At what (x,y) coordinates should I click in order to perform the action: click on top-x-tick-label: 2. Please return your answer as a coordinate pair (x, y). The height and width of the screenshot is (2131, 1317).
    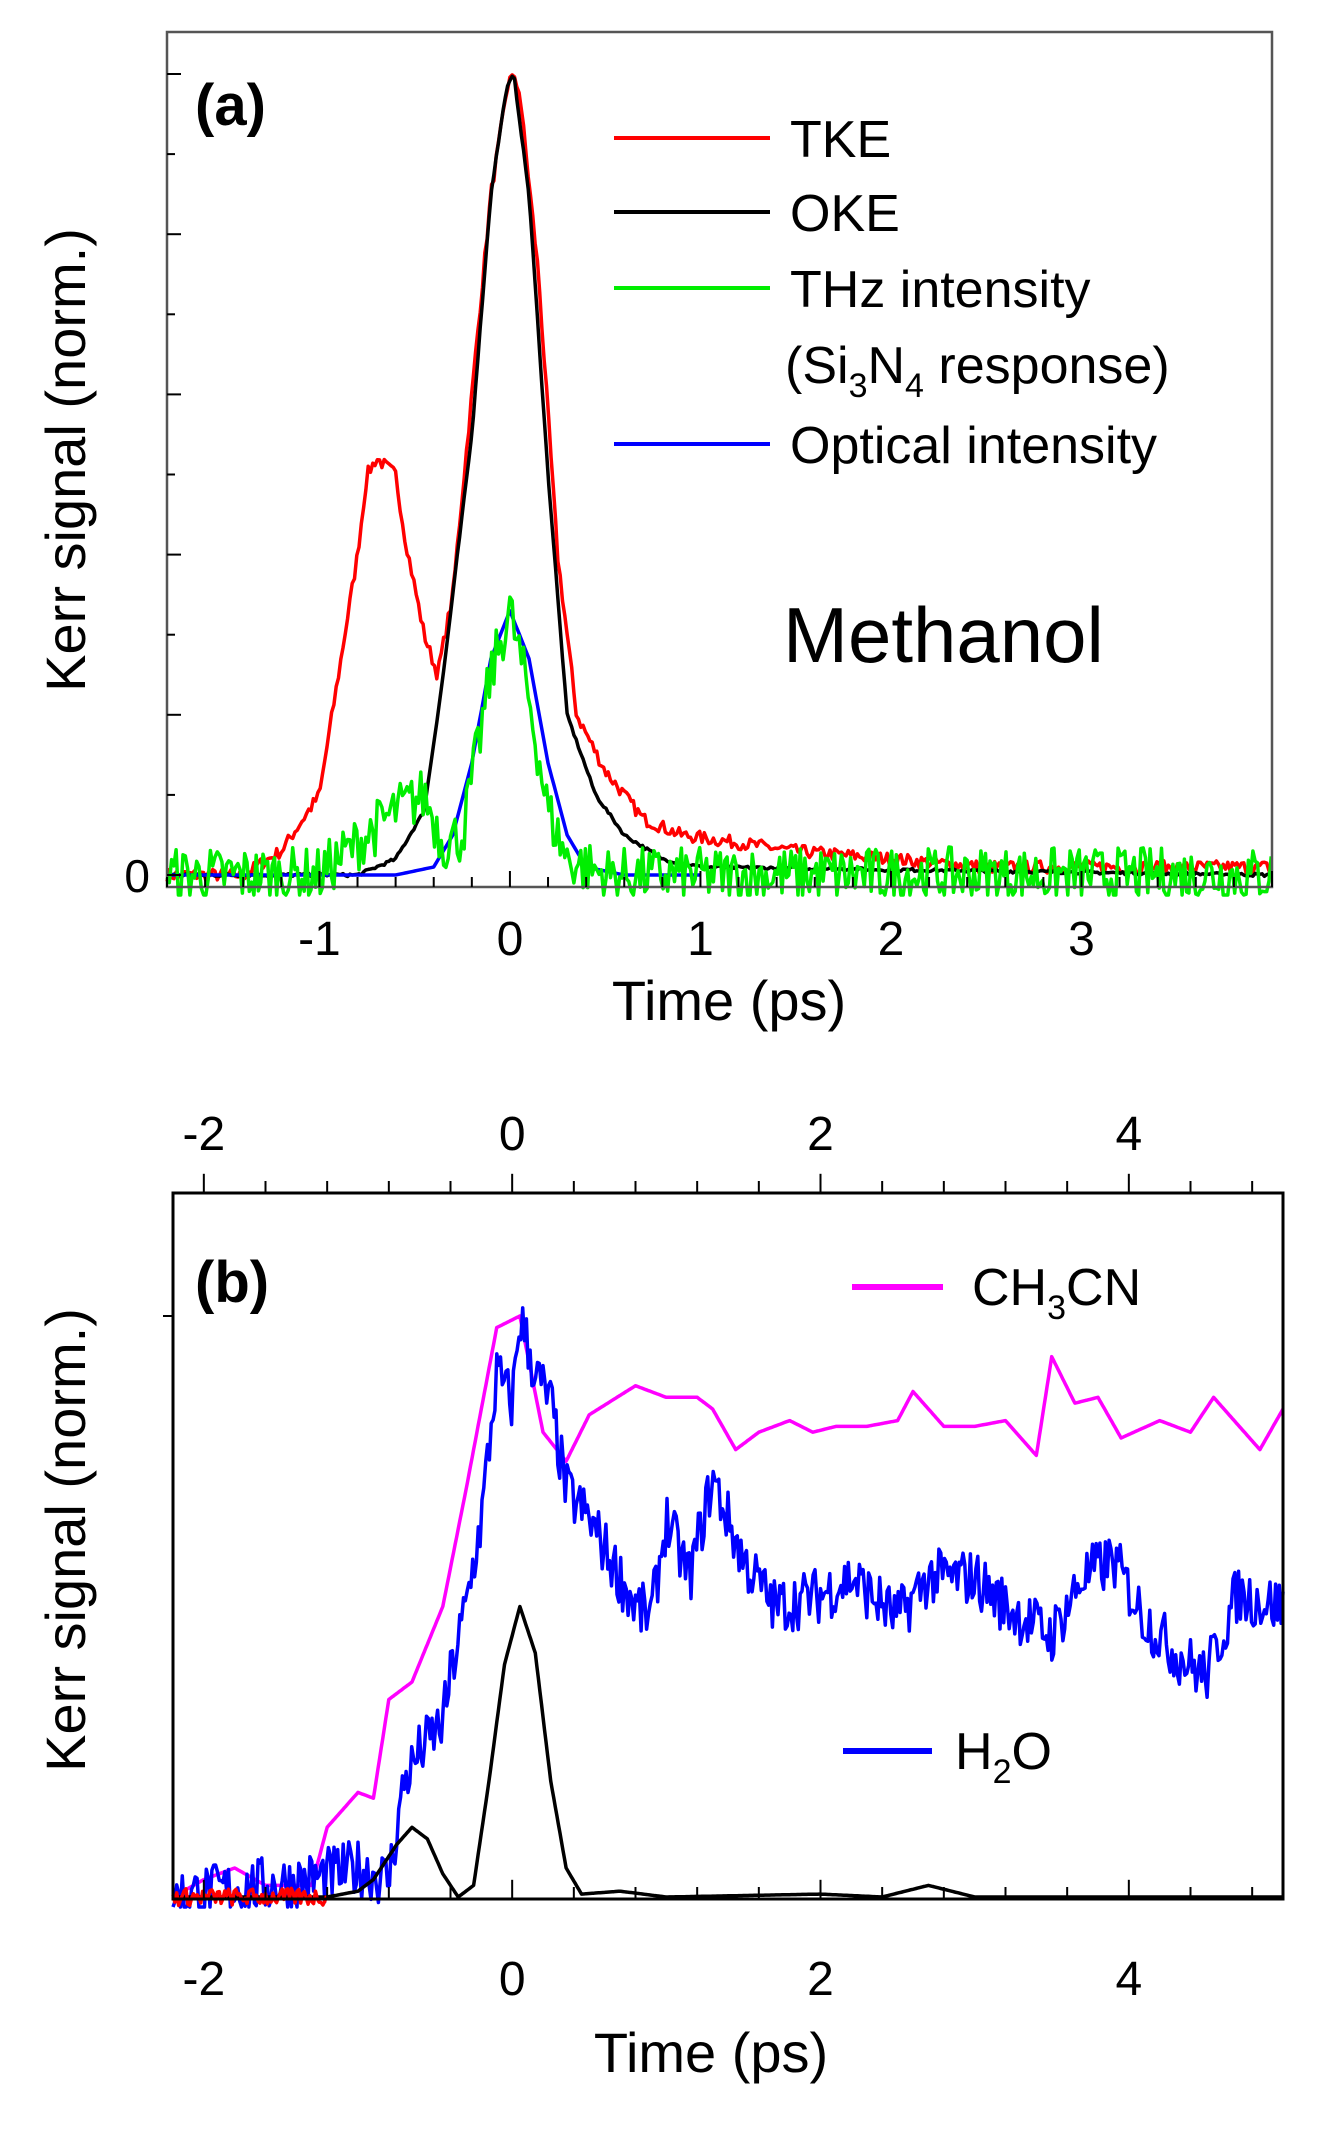
    Looking at the image, I should click on (820, 1134).